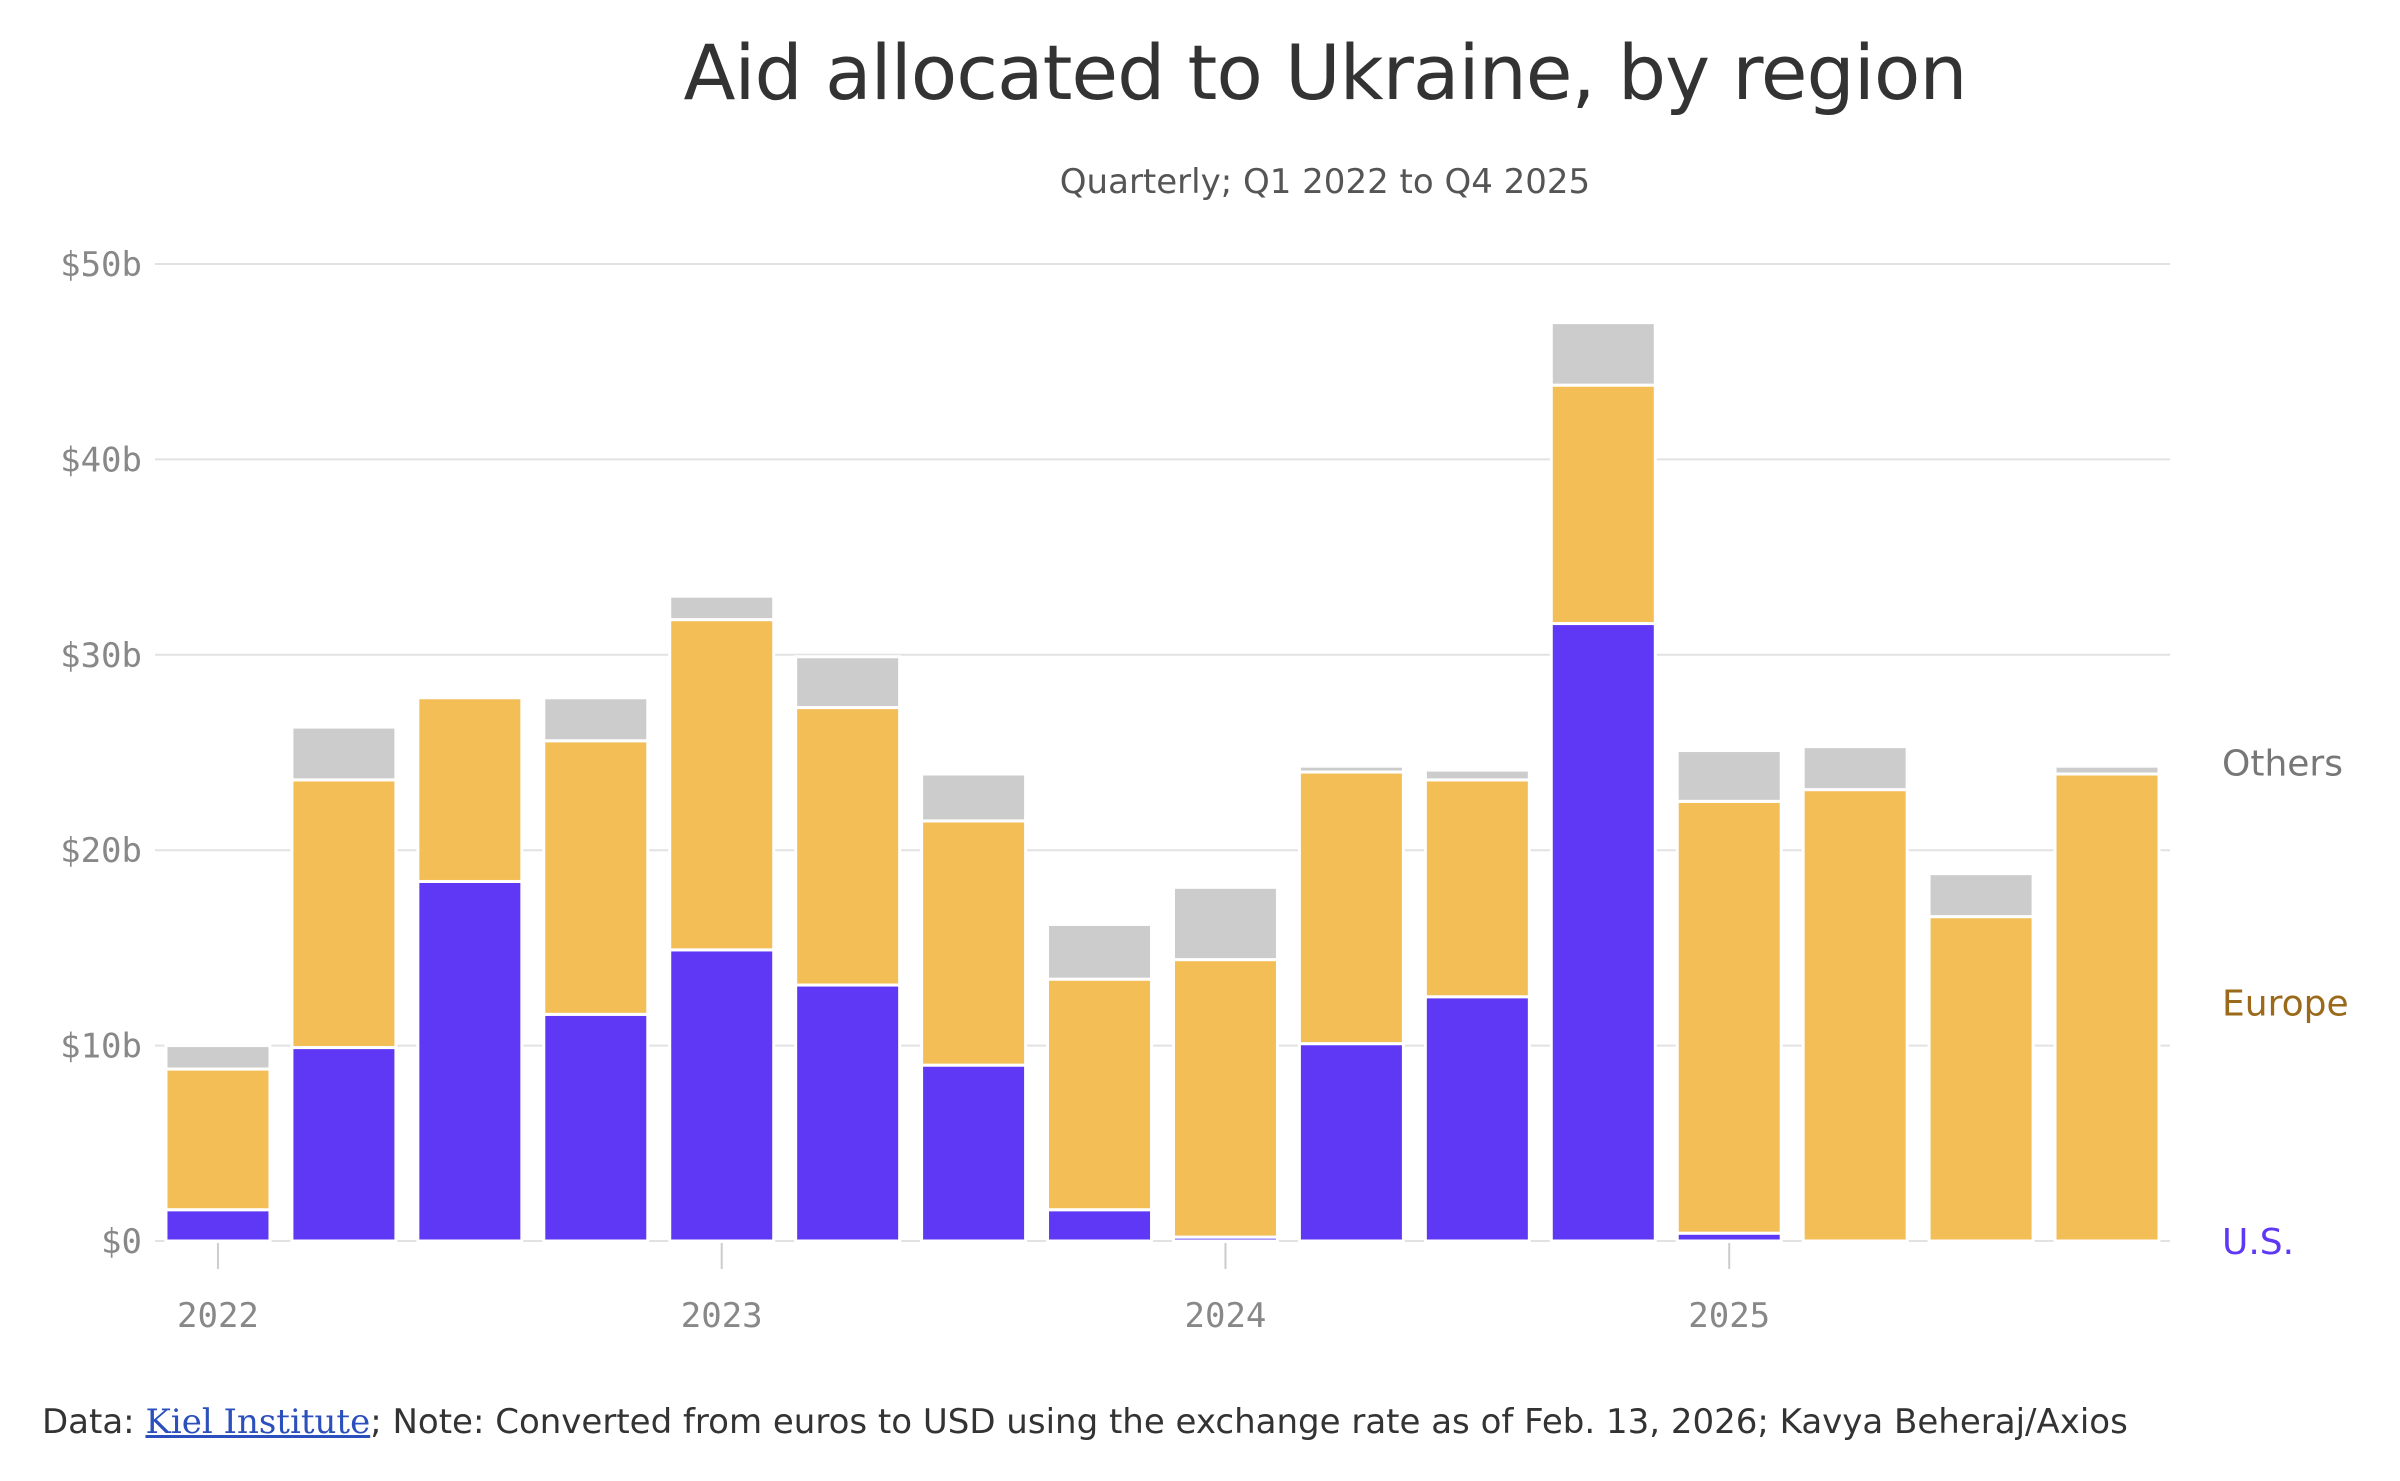 The height and width of the screenshot is (1481, 2400). I want to click on source-link: Kiel Institute, so click(258, 1422).